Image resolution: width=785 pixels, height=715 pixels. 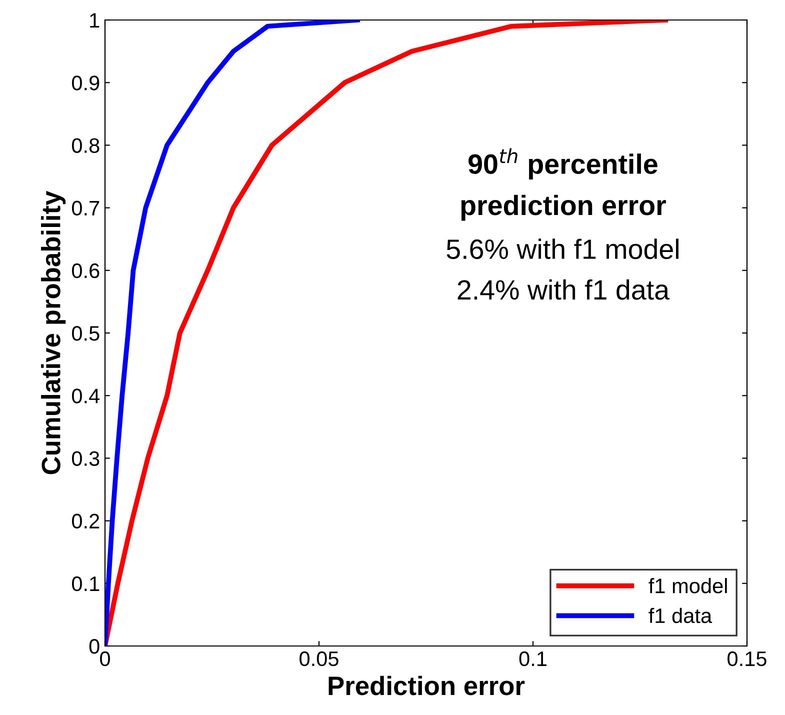 What do you see at coordinates (86, 521) in the screenshot?
I see `y-tick-label: 0.2` at bounding box center [86, 521].